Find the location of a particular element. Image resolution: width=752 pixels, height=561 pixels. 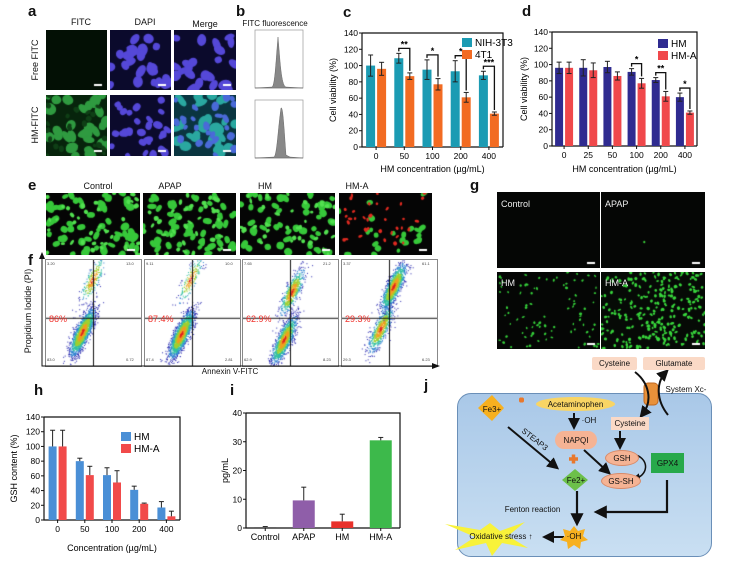

quadrant-ul-value: 7.65 is located at coordinates (248, 263).